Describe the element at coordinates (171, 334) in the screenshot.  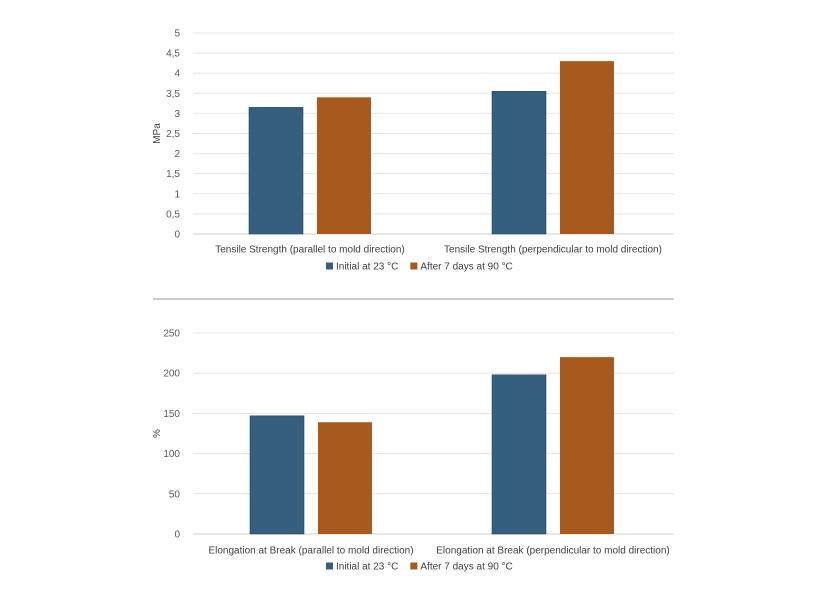
I see `y-tick-label: 250` at that location.